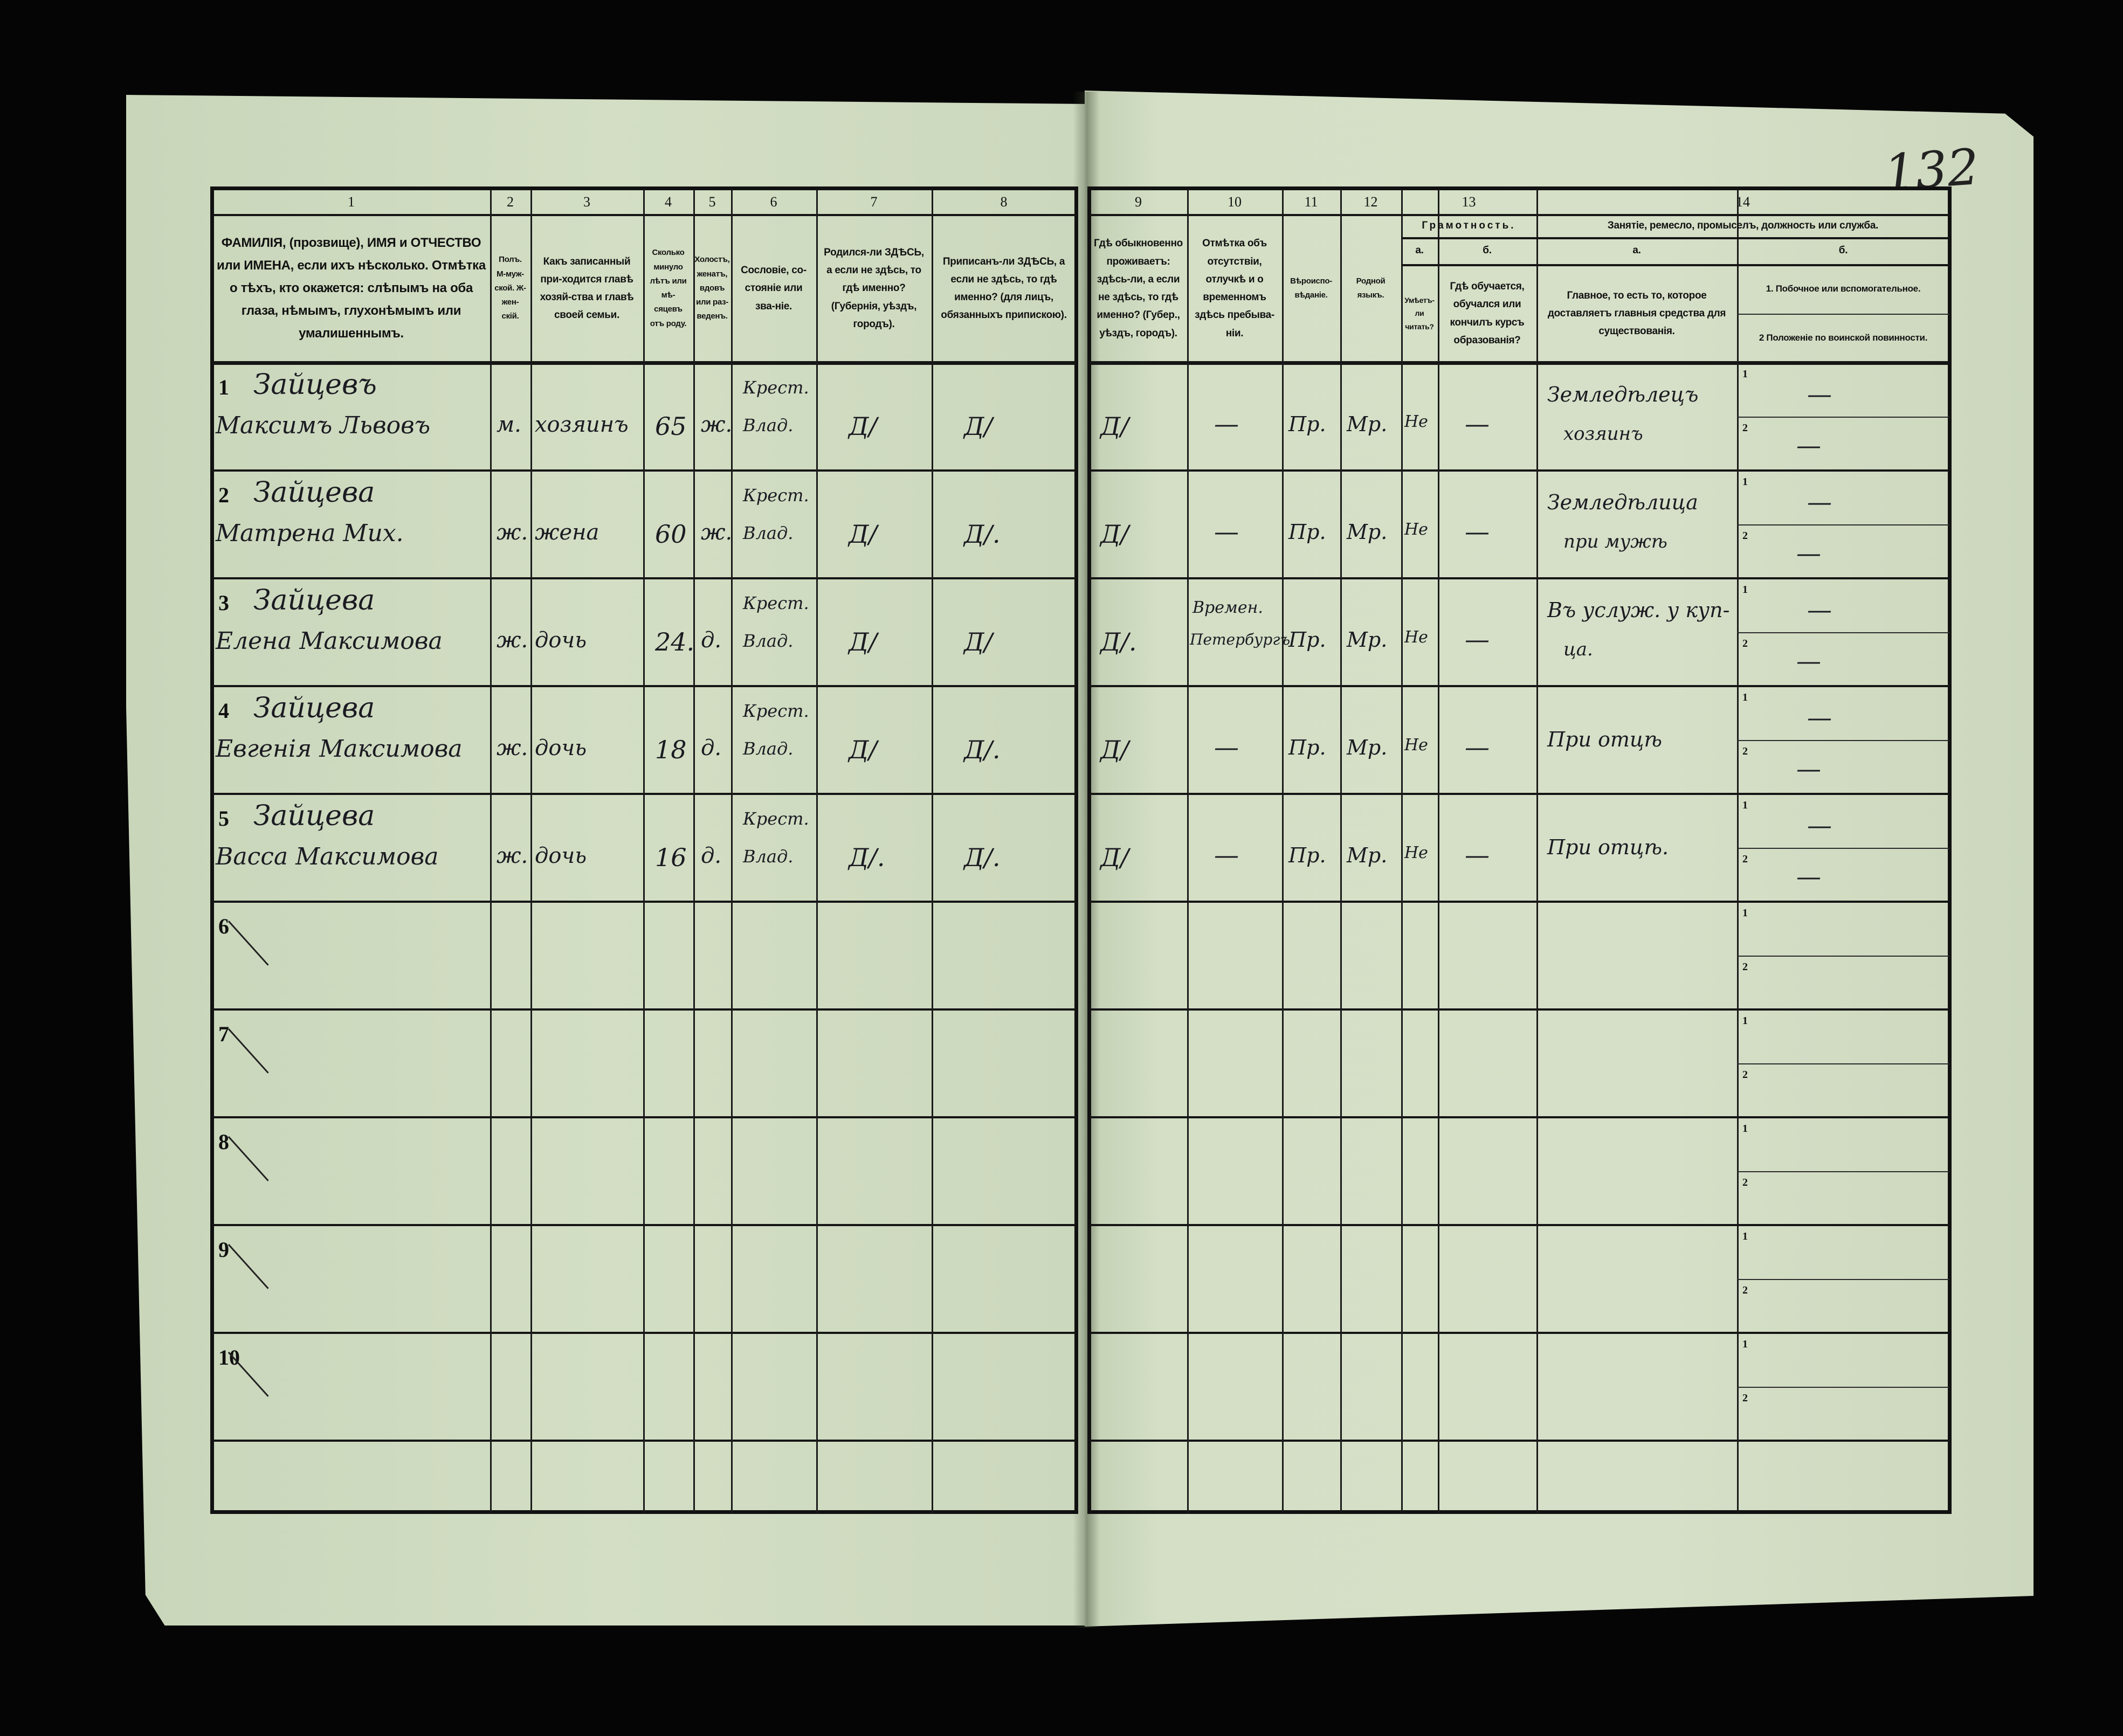 The width and height of the screenshot is (2123, 1736). I want to click on group-rule, so click(1675, 238).